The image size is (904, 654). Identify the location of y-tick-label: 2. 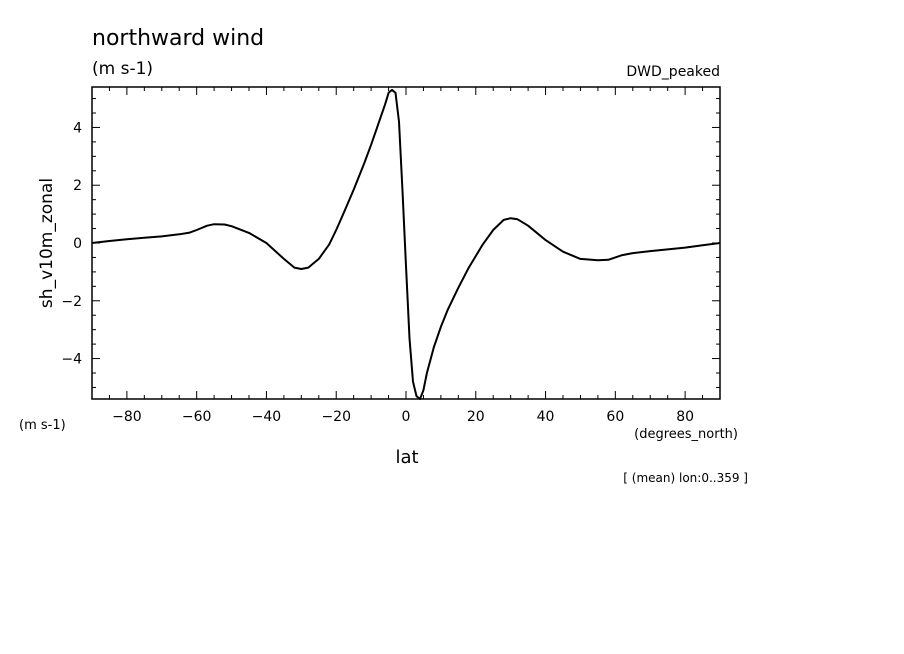
(77, 186).